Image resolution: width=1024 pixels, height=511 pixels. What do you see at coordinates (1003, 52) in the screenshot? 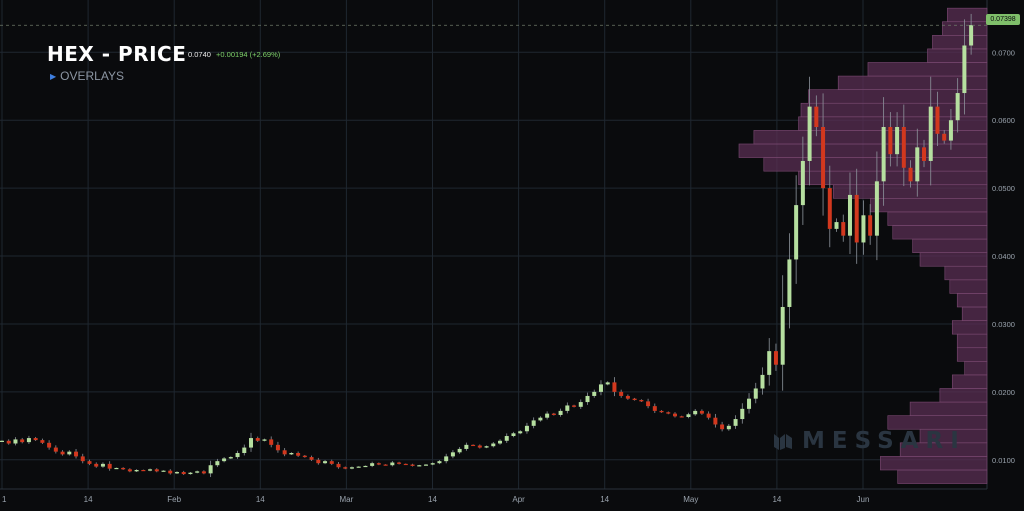
I see `y-tick-label: 0.0700` at bounding box center [1003, 52].